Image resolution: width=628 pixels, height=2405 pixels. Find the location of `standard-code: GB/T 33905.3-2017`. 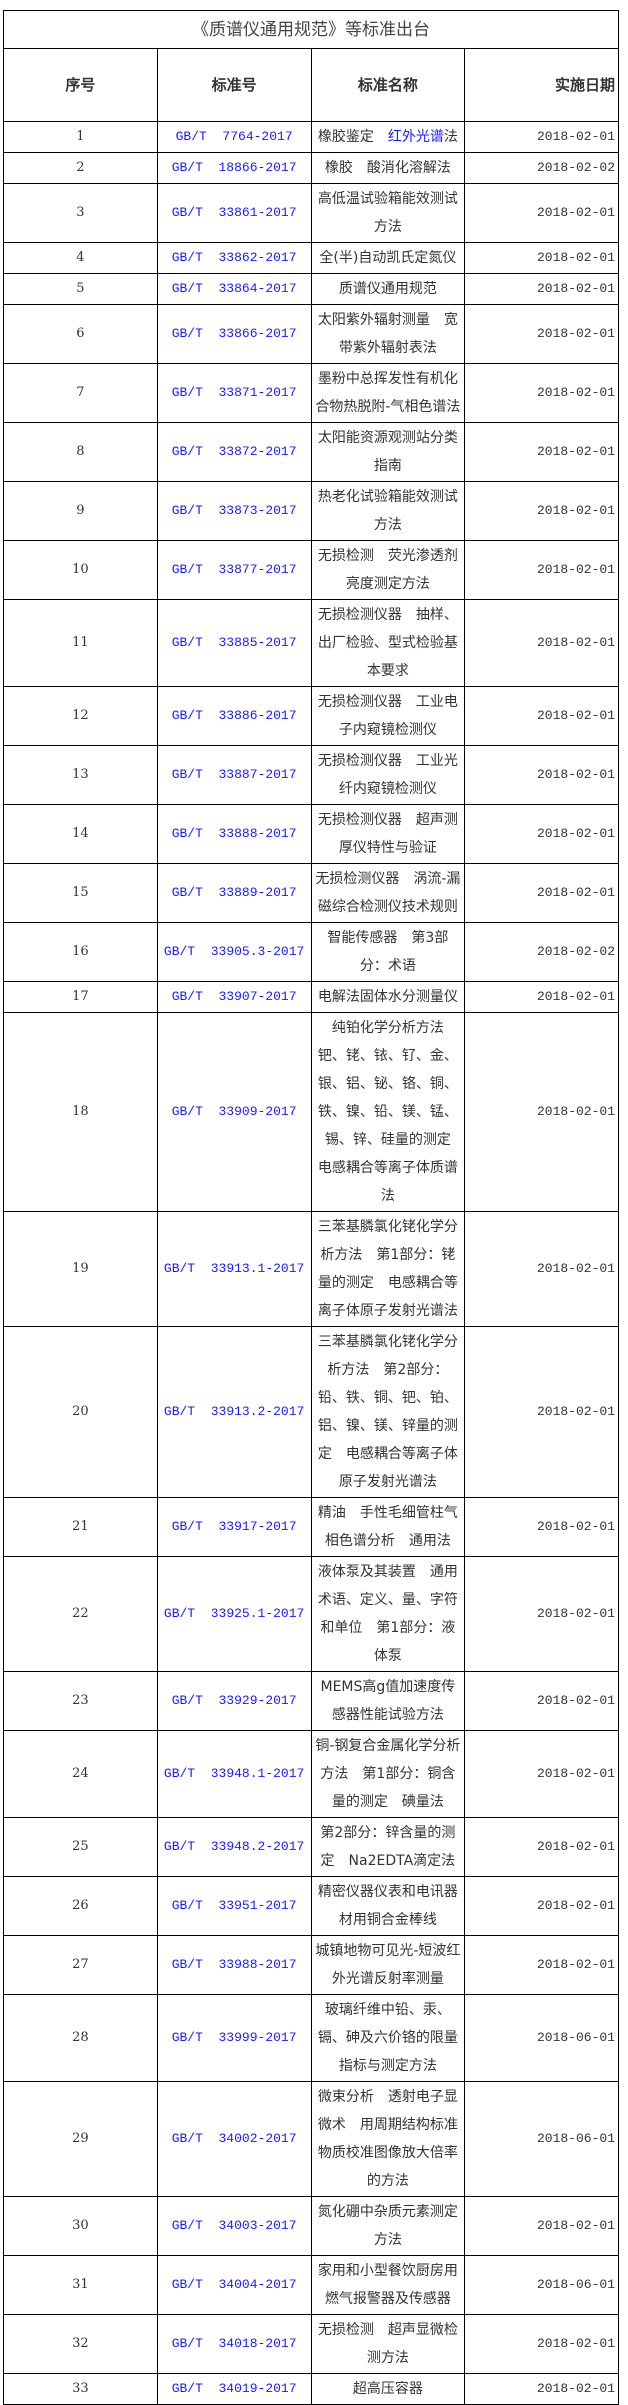

standard-code: GB/T 33905.3-2017 is located at coordinates (234, 952).